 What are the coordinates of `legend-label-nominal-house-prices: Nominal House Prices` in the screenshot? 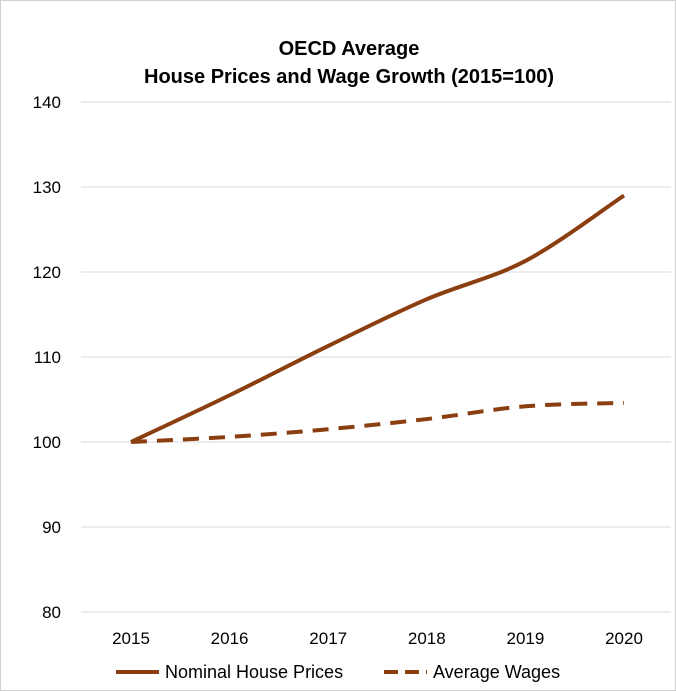 It's located at (254, 672).